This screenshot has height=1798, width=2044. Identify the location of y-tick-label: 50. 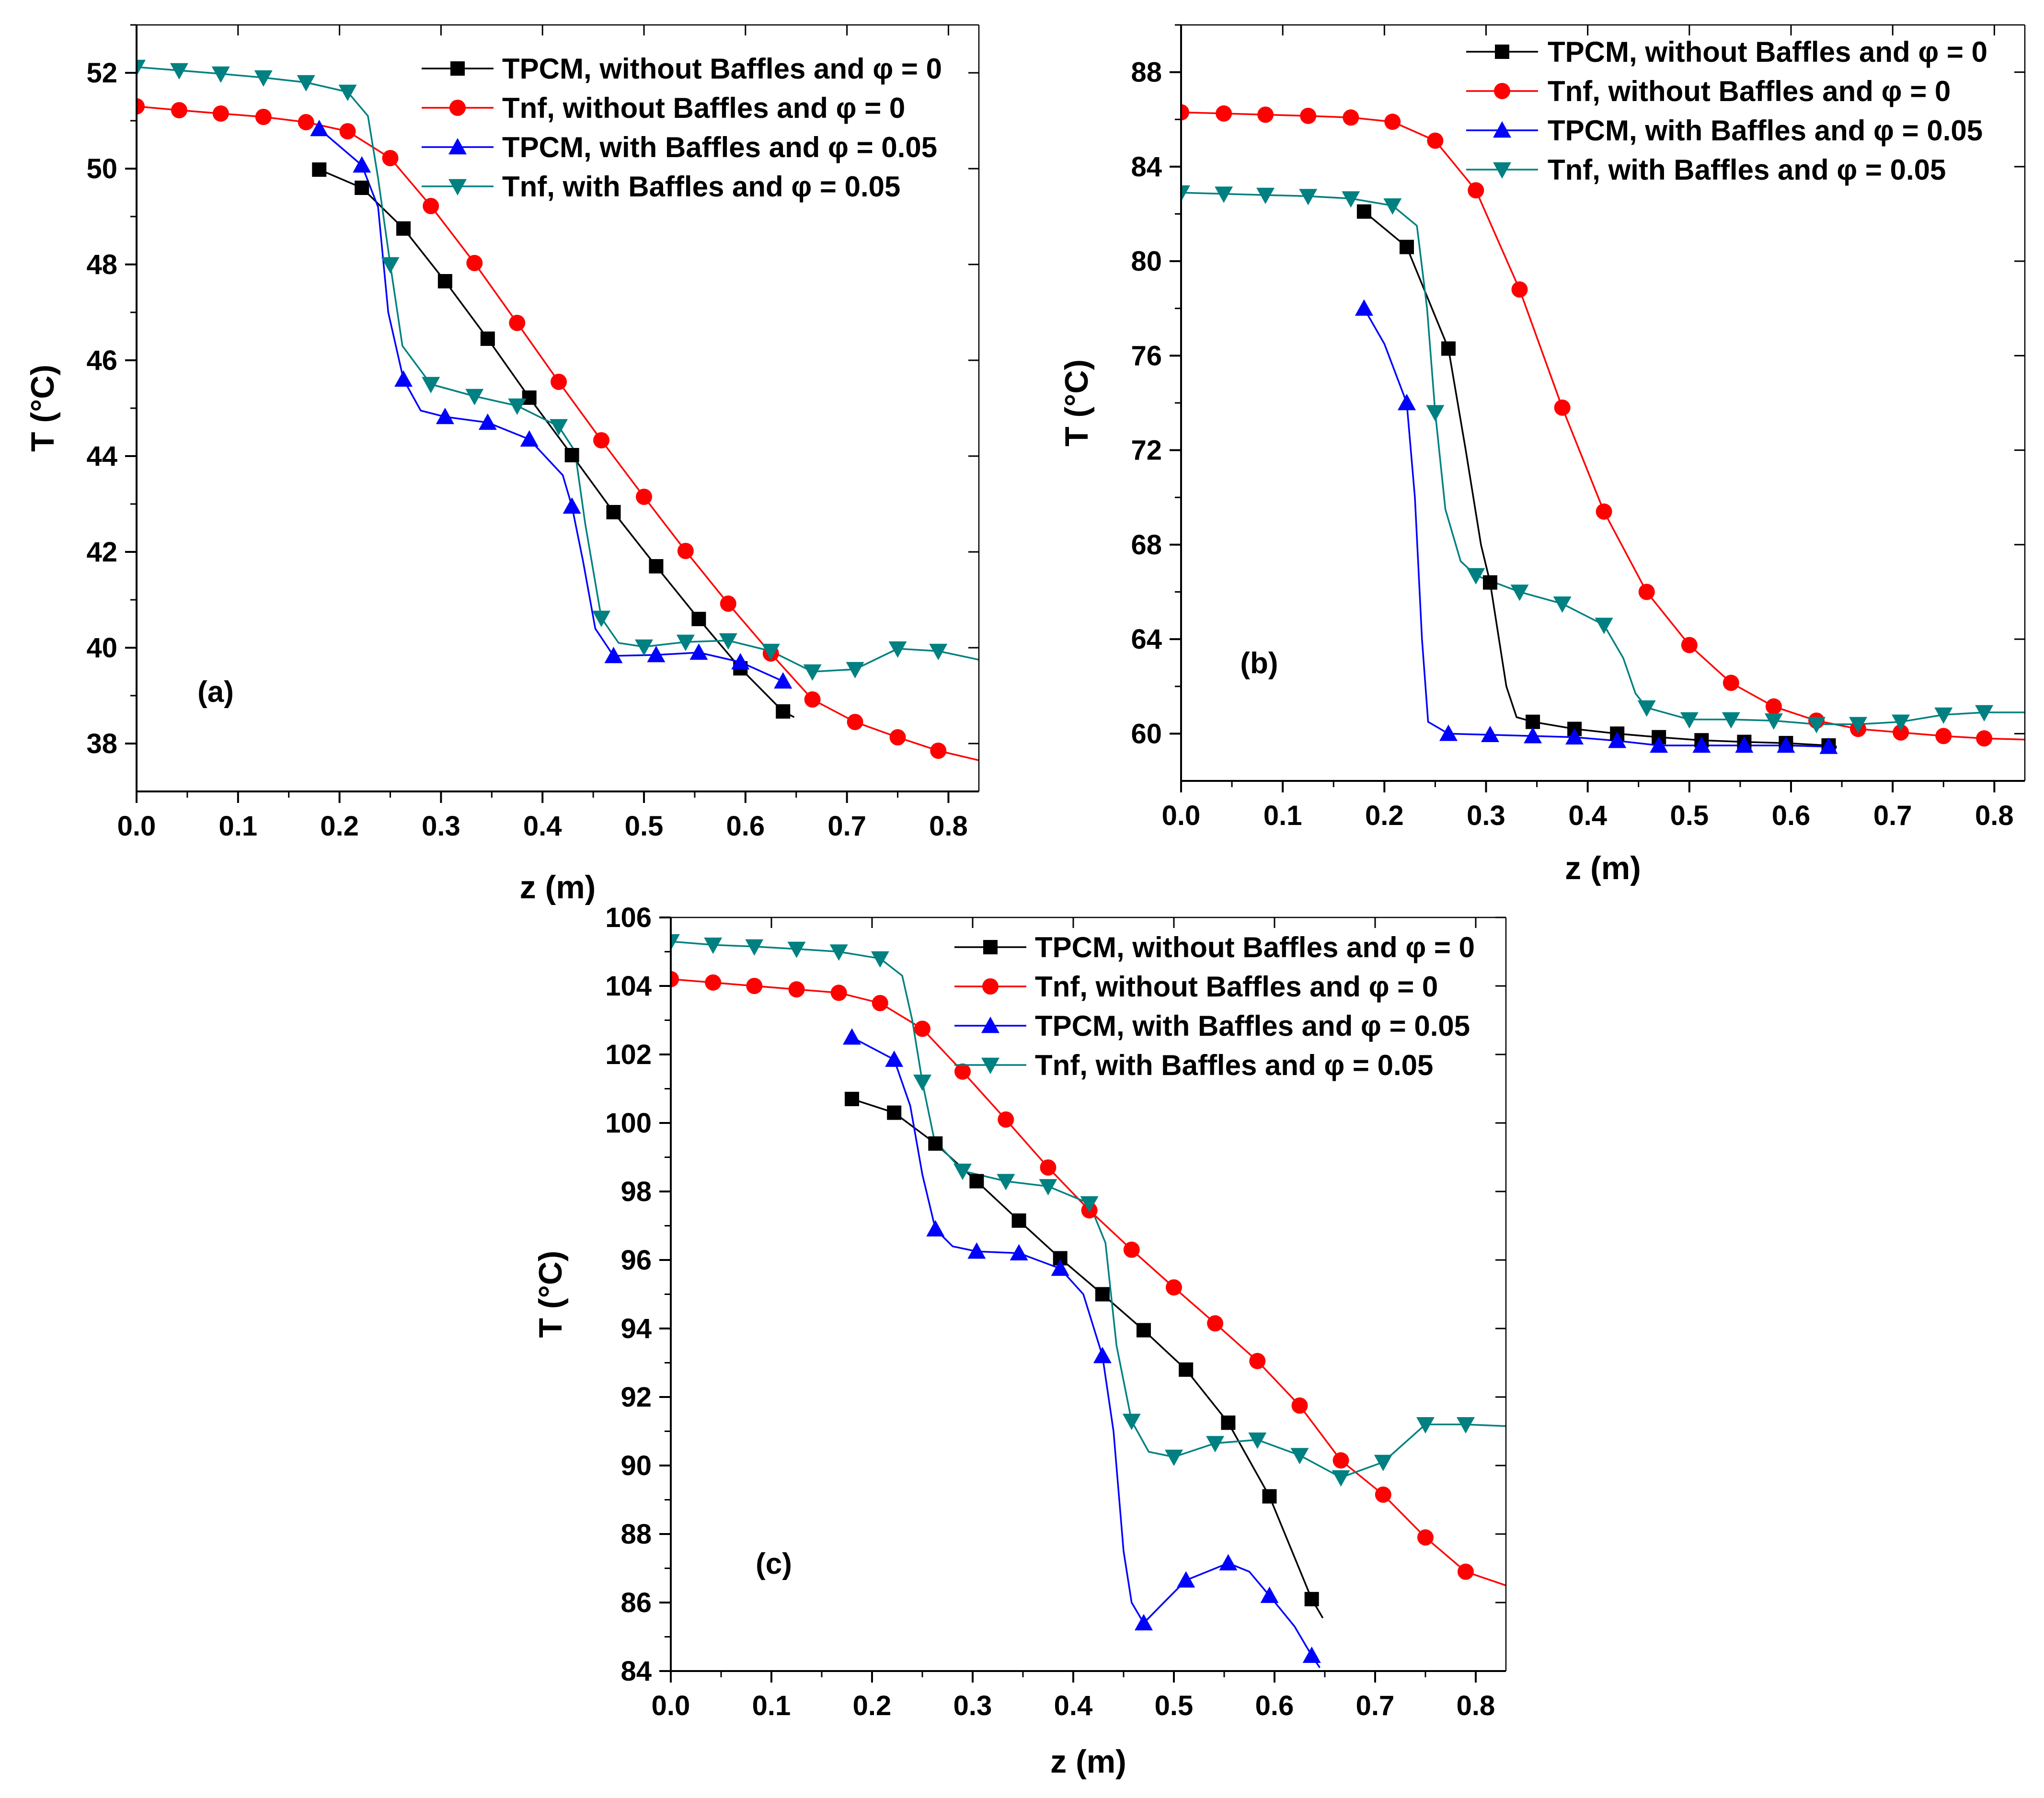
(101, 168).